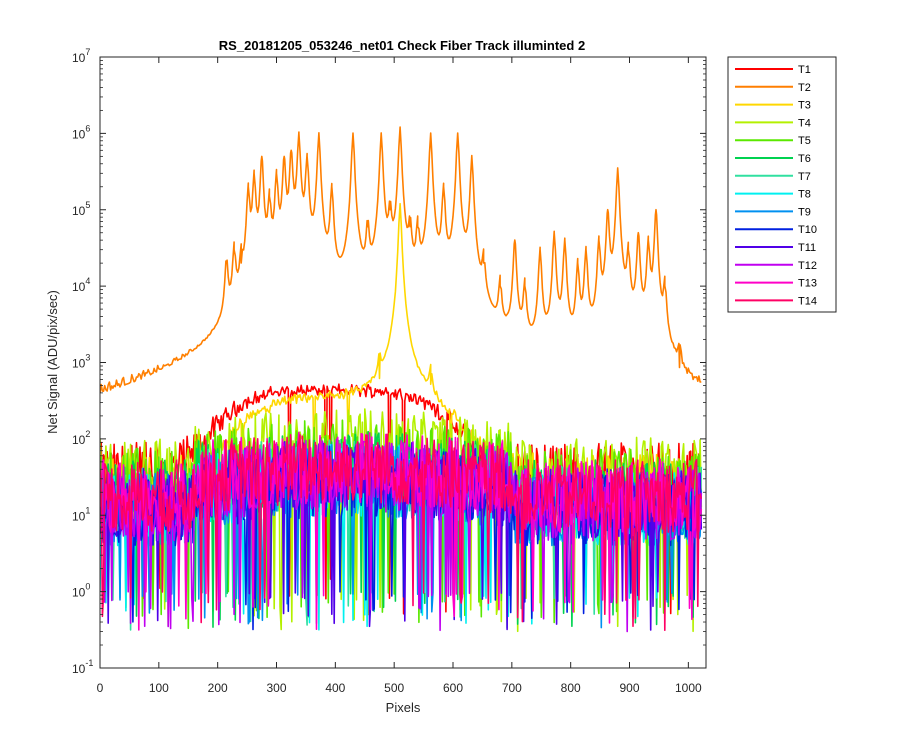 The image size is (900, 750). What do you see at coordinates (81, 591) in the screenshot?
I see `y-tick-label: 10⁰` at bounding box center [81, 591].